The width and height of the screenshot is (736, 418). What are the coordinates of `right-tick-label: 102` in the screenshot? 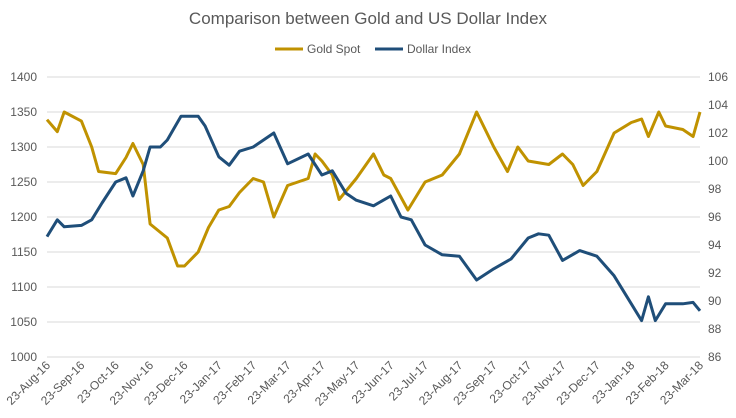 It's located at (718, 133).